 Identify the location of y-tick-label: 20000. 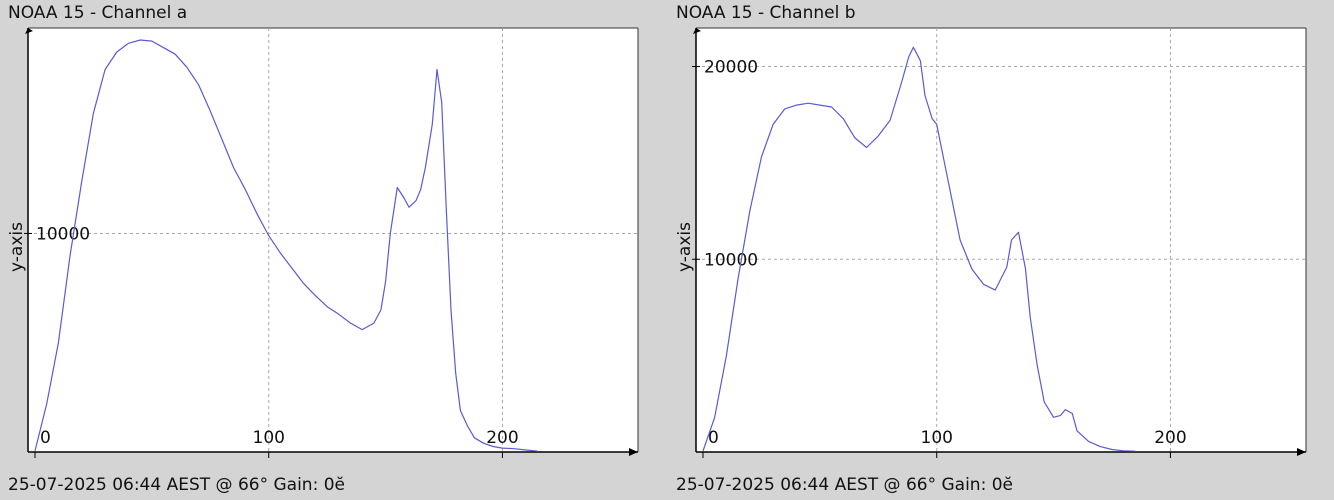
(731, 68).